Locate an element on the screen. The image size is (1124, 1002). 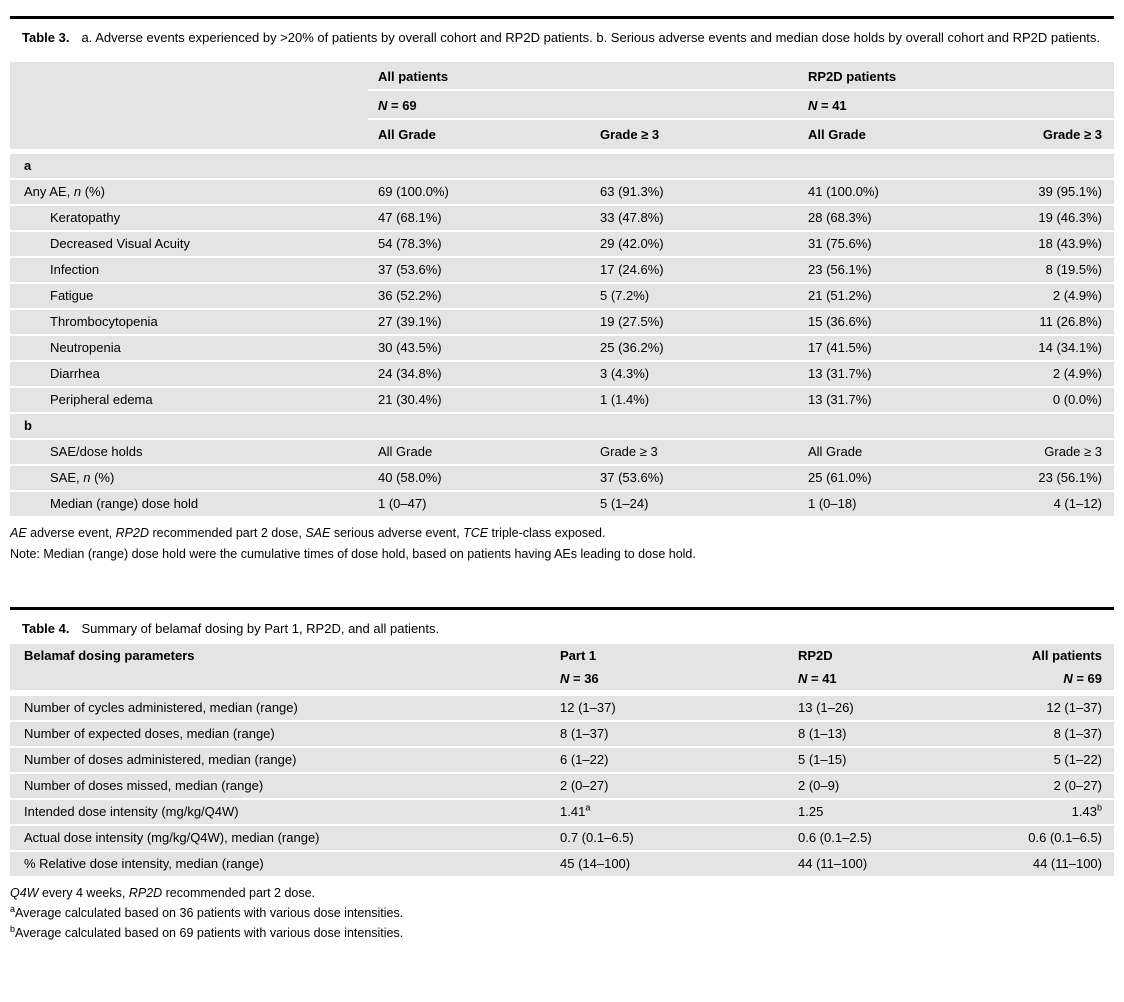
cell-value: 18 (43.9%) is located at coordinates (1070, 243).